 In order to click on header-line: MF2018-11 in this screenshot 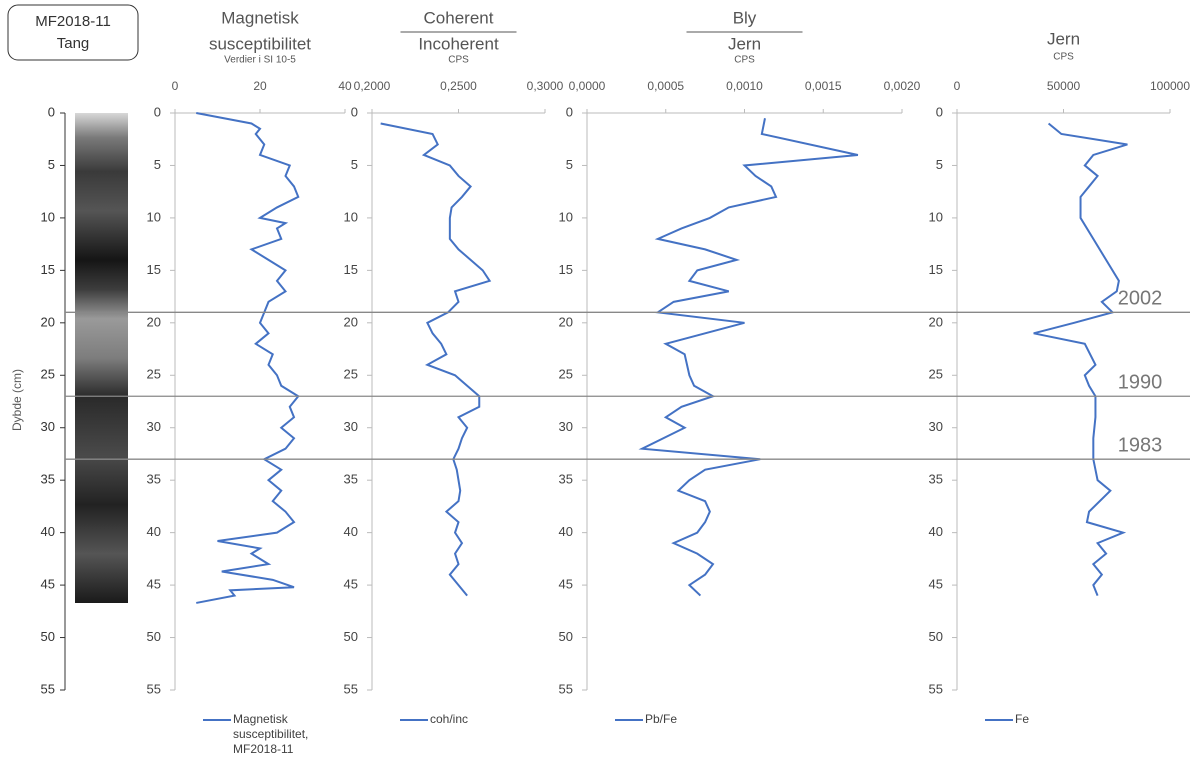, I will do `click(73, 21)`.